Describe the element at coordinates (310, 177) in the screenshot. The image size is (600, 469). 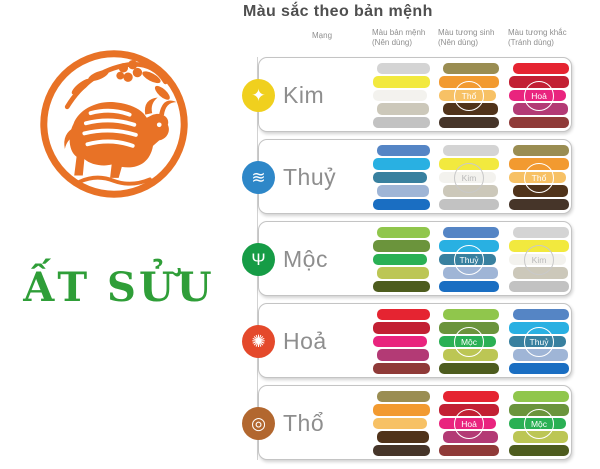
I see `element-label: Thuỷ` at that location.